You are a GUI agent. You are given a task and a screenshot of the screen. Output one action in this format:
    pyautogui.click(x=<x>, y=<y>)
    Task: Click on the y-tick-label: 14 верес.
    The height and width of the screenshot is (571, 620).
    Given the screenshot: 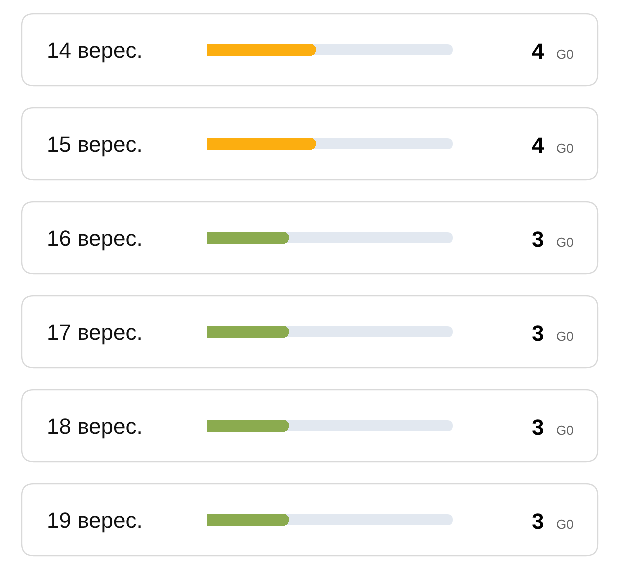 What is the action you would take?
    pyautogui.click(x=95, y=50)
    